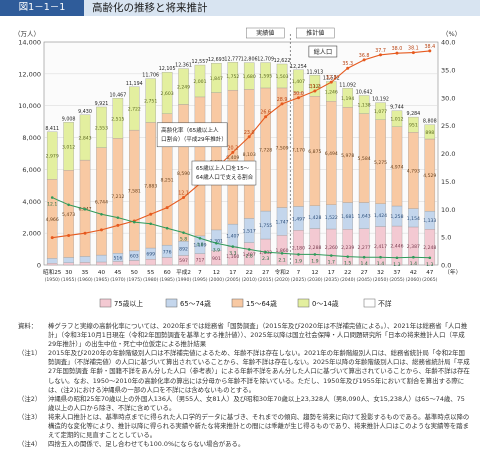 The width and height of the screenshot is (480, 449). Describe the element at coordinates (68, 215) in the screenshot. I see `bar-value-label: 5,473` at that location.